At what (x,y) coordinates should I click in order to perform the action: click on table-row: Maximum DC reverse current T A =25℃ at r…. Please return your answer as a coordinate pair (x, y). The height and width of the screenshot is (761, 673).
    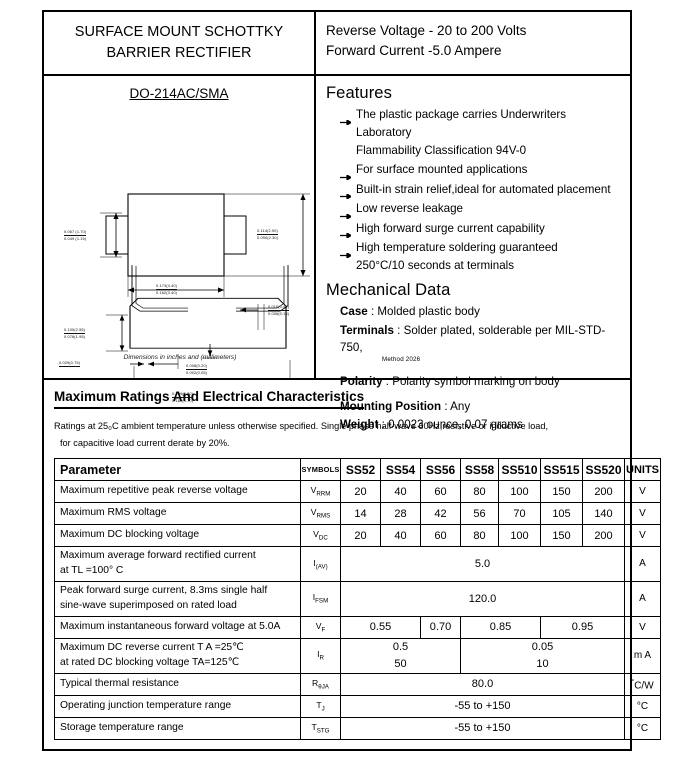
    Looking at the image, I should click on (357, 655).